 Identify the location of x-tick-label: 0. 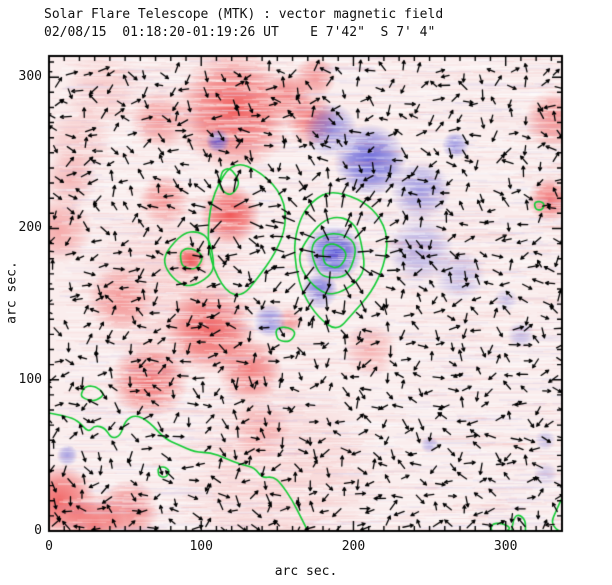
(49, 546).